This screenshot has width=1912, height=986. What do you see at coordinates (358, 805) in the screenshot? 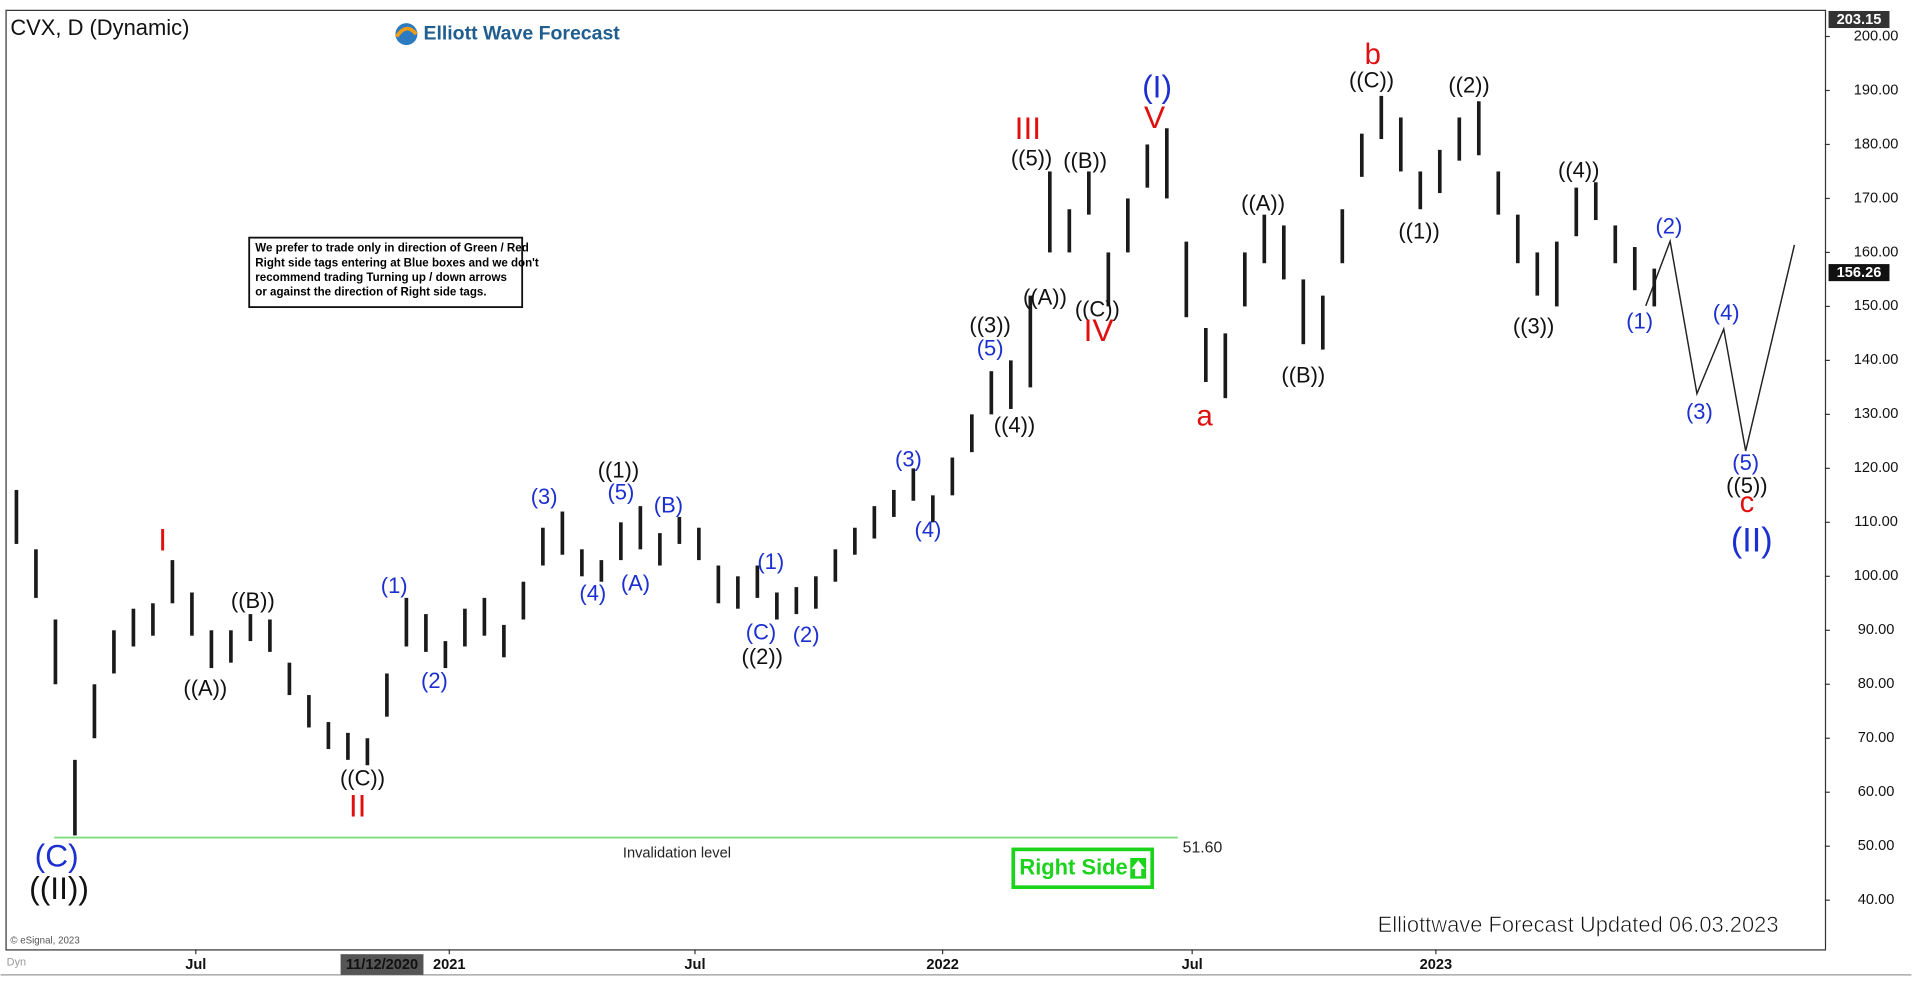
I see `wave-label: II` at bounding box center [358, 805].